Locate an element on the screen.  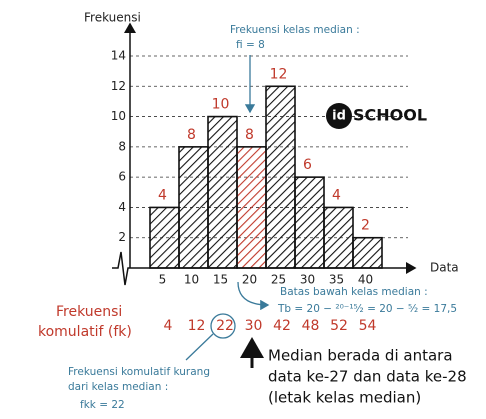
y-axis-label: Frekuensi is located at coordinates (112, 18).